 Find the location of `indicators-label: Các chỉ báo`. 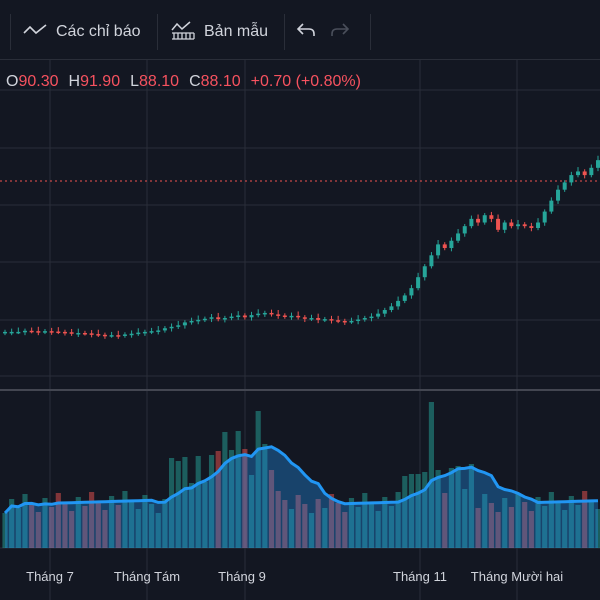

indicators-label: Các chỉ báo is located at coordinates (98, 31).